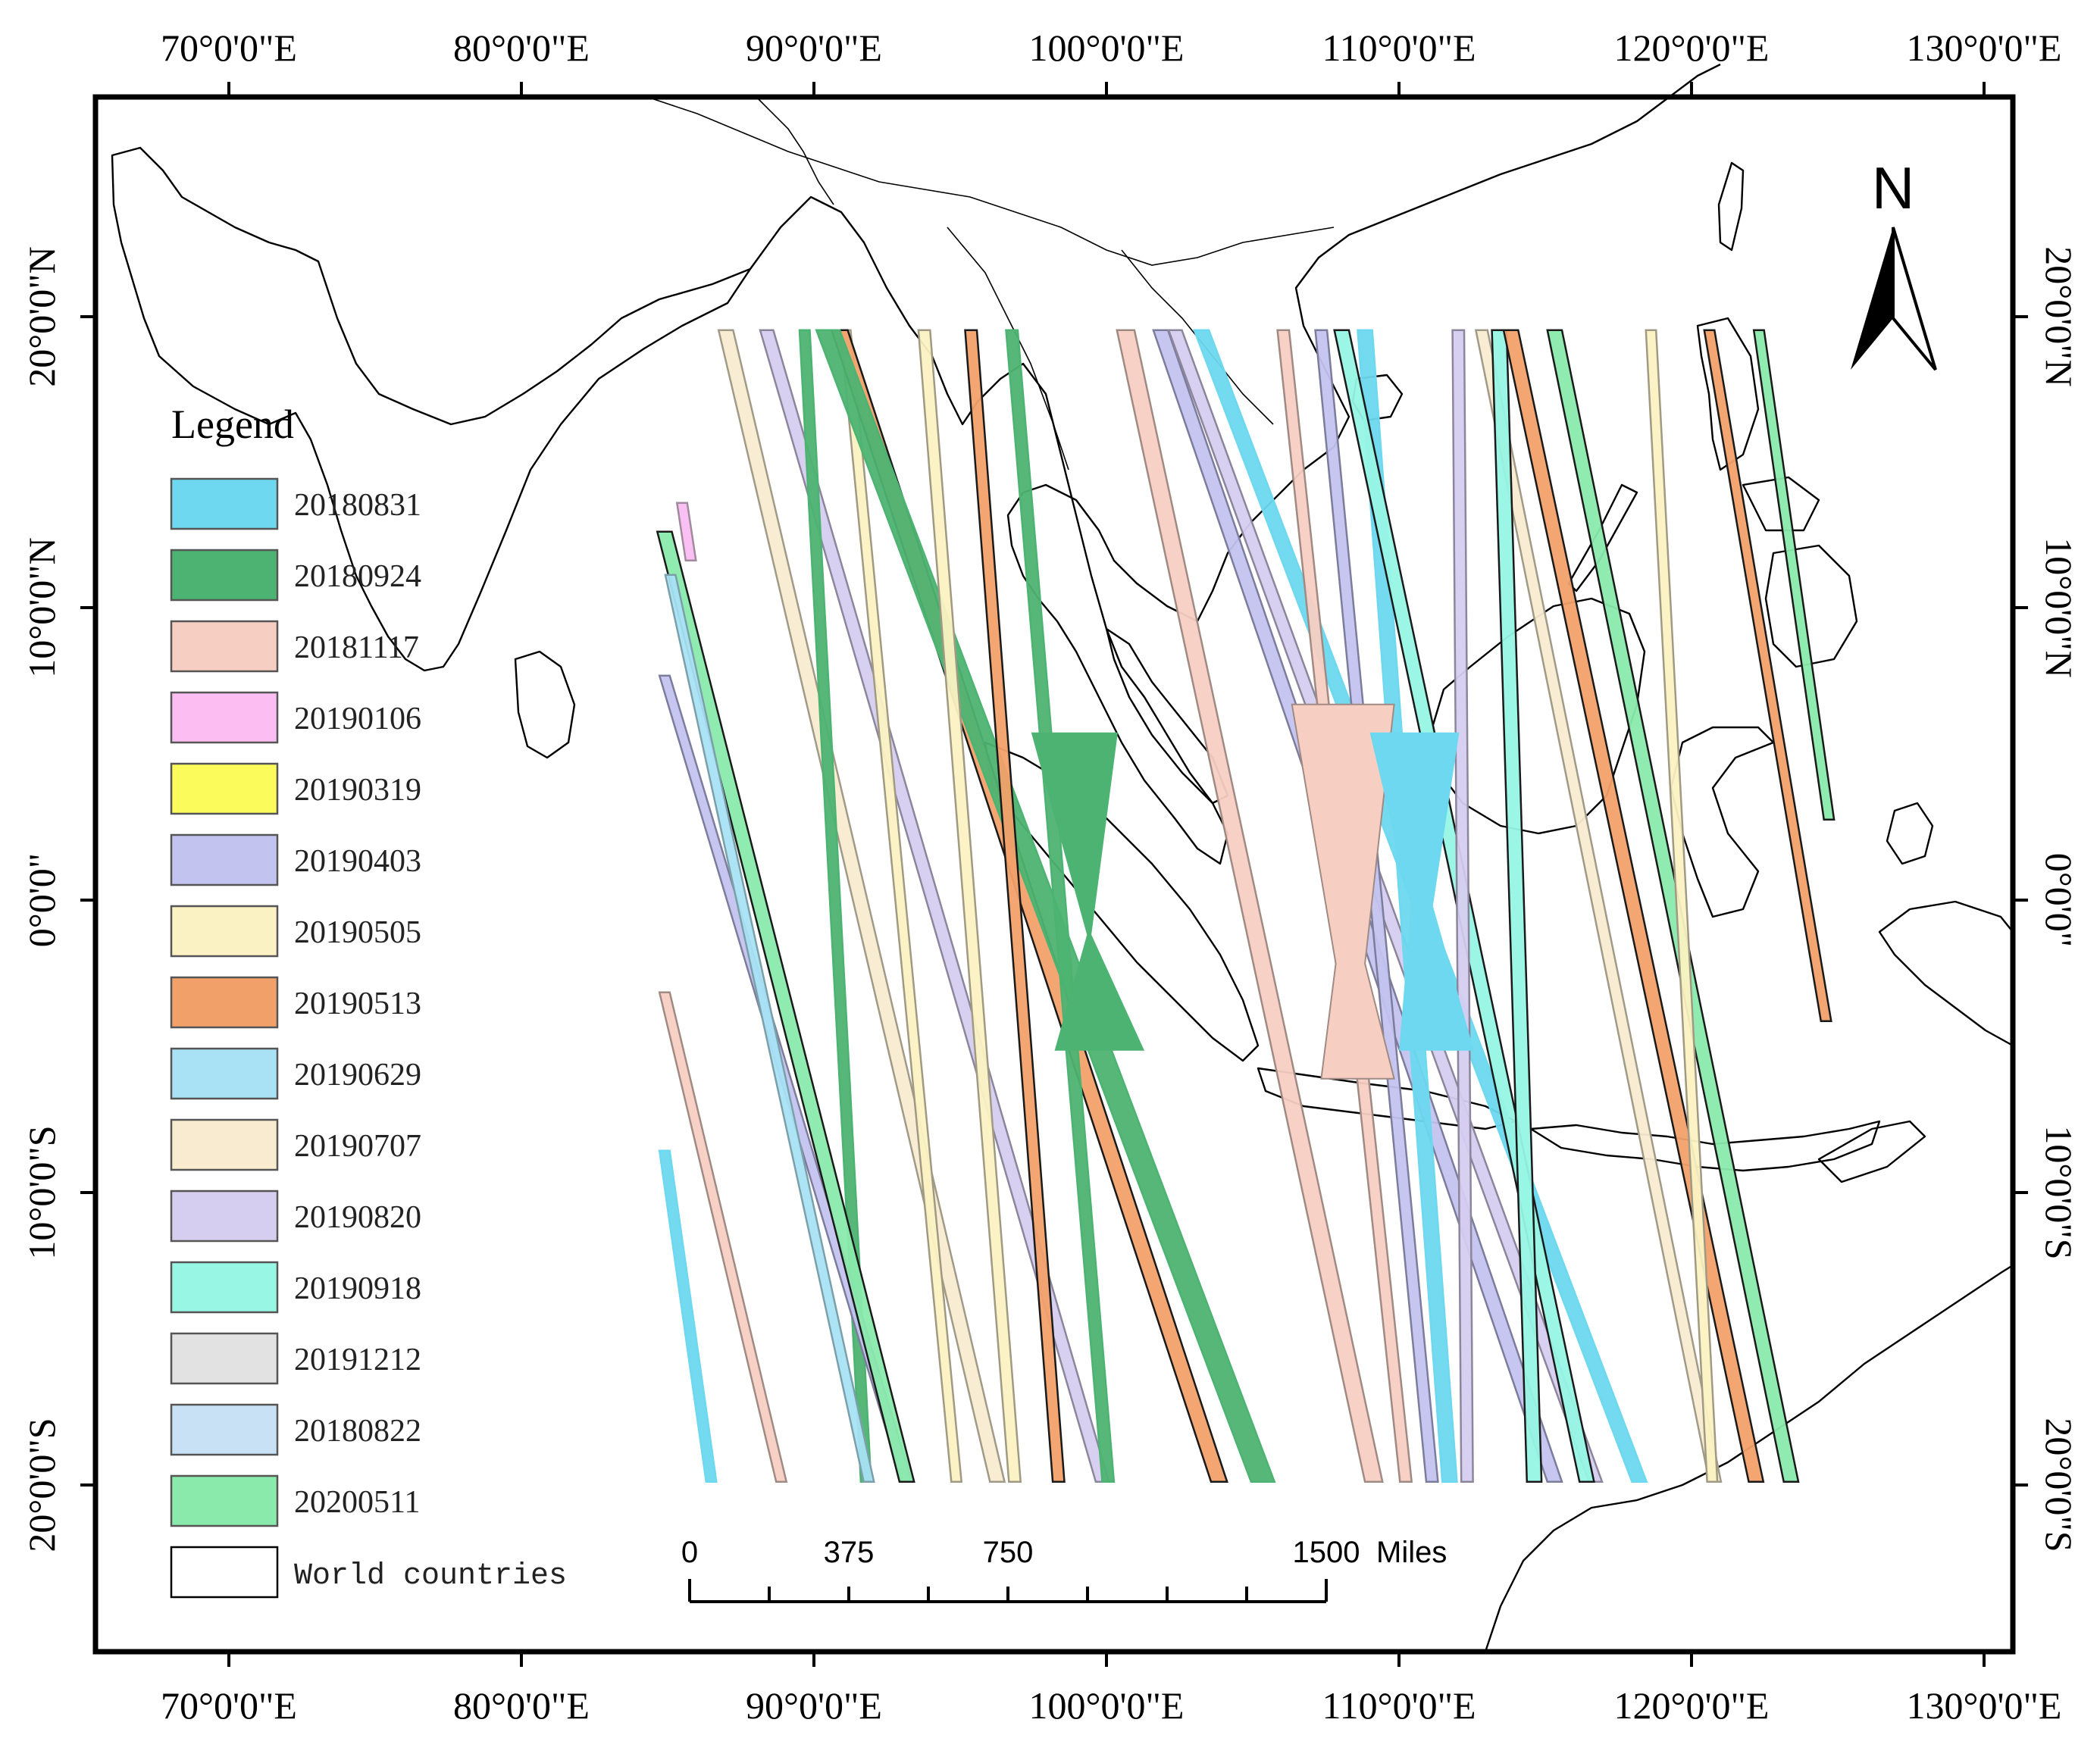 The image size is (2100, 1757). What do you see at coordinates (41, 1485) in the screenshot?
I see `left-lat-label-20s: 20°0'0"S` at bounding box center [41, 1485].